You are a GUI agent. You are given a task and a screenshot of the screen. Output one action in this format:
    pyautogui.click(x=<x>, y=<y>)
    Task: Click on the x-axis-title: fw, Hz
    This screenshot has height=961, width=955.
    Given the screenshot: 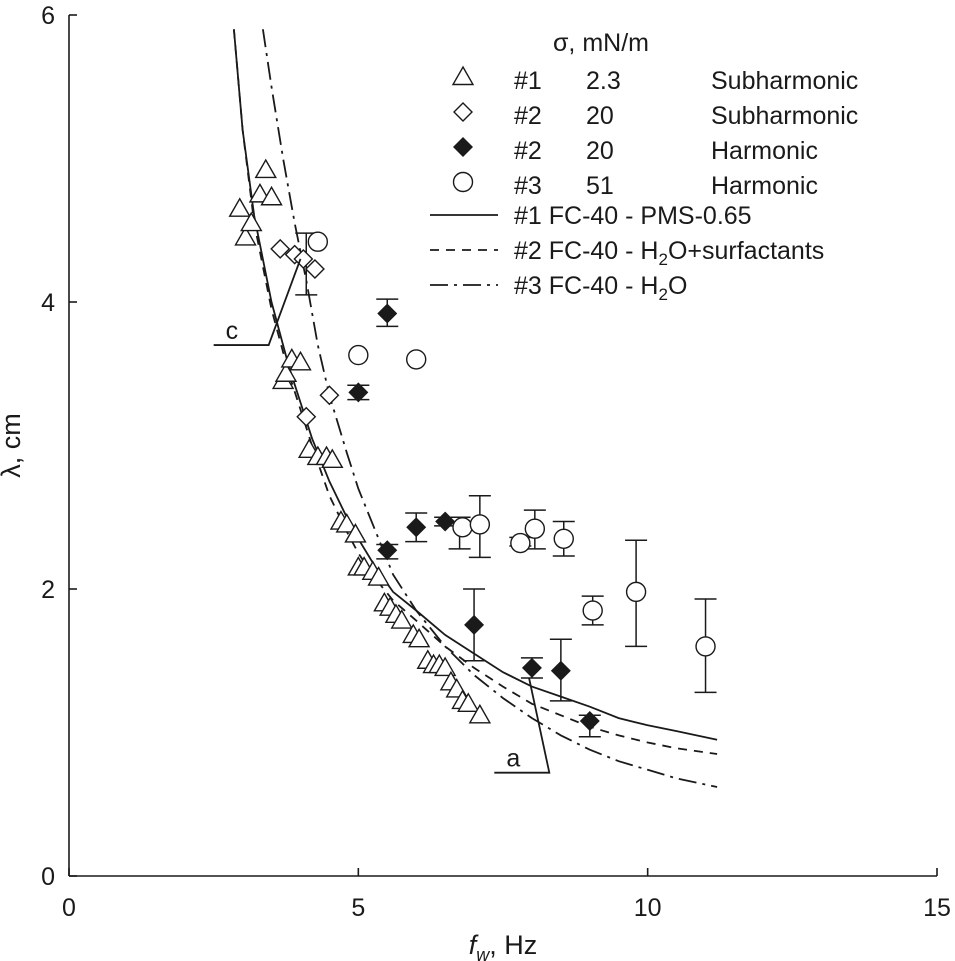 What is the action you would take?
    pyautogui.click(x=503, y=945)
    